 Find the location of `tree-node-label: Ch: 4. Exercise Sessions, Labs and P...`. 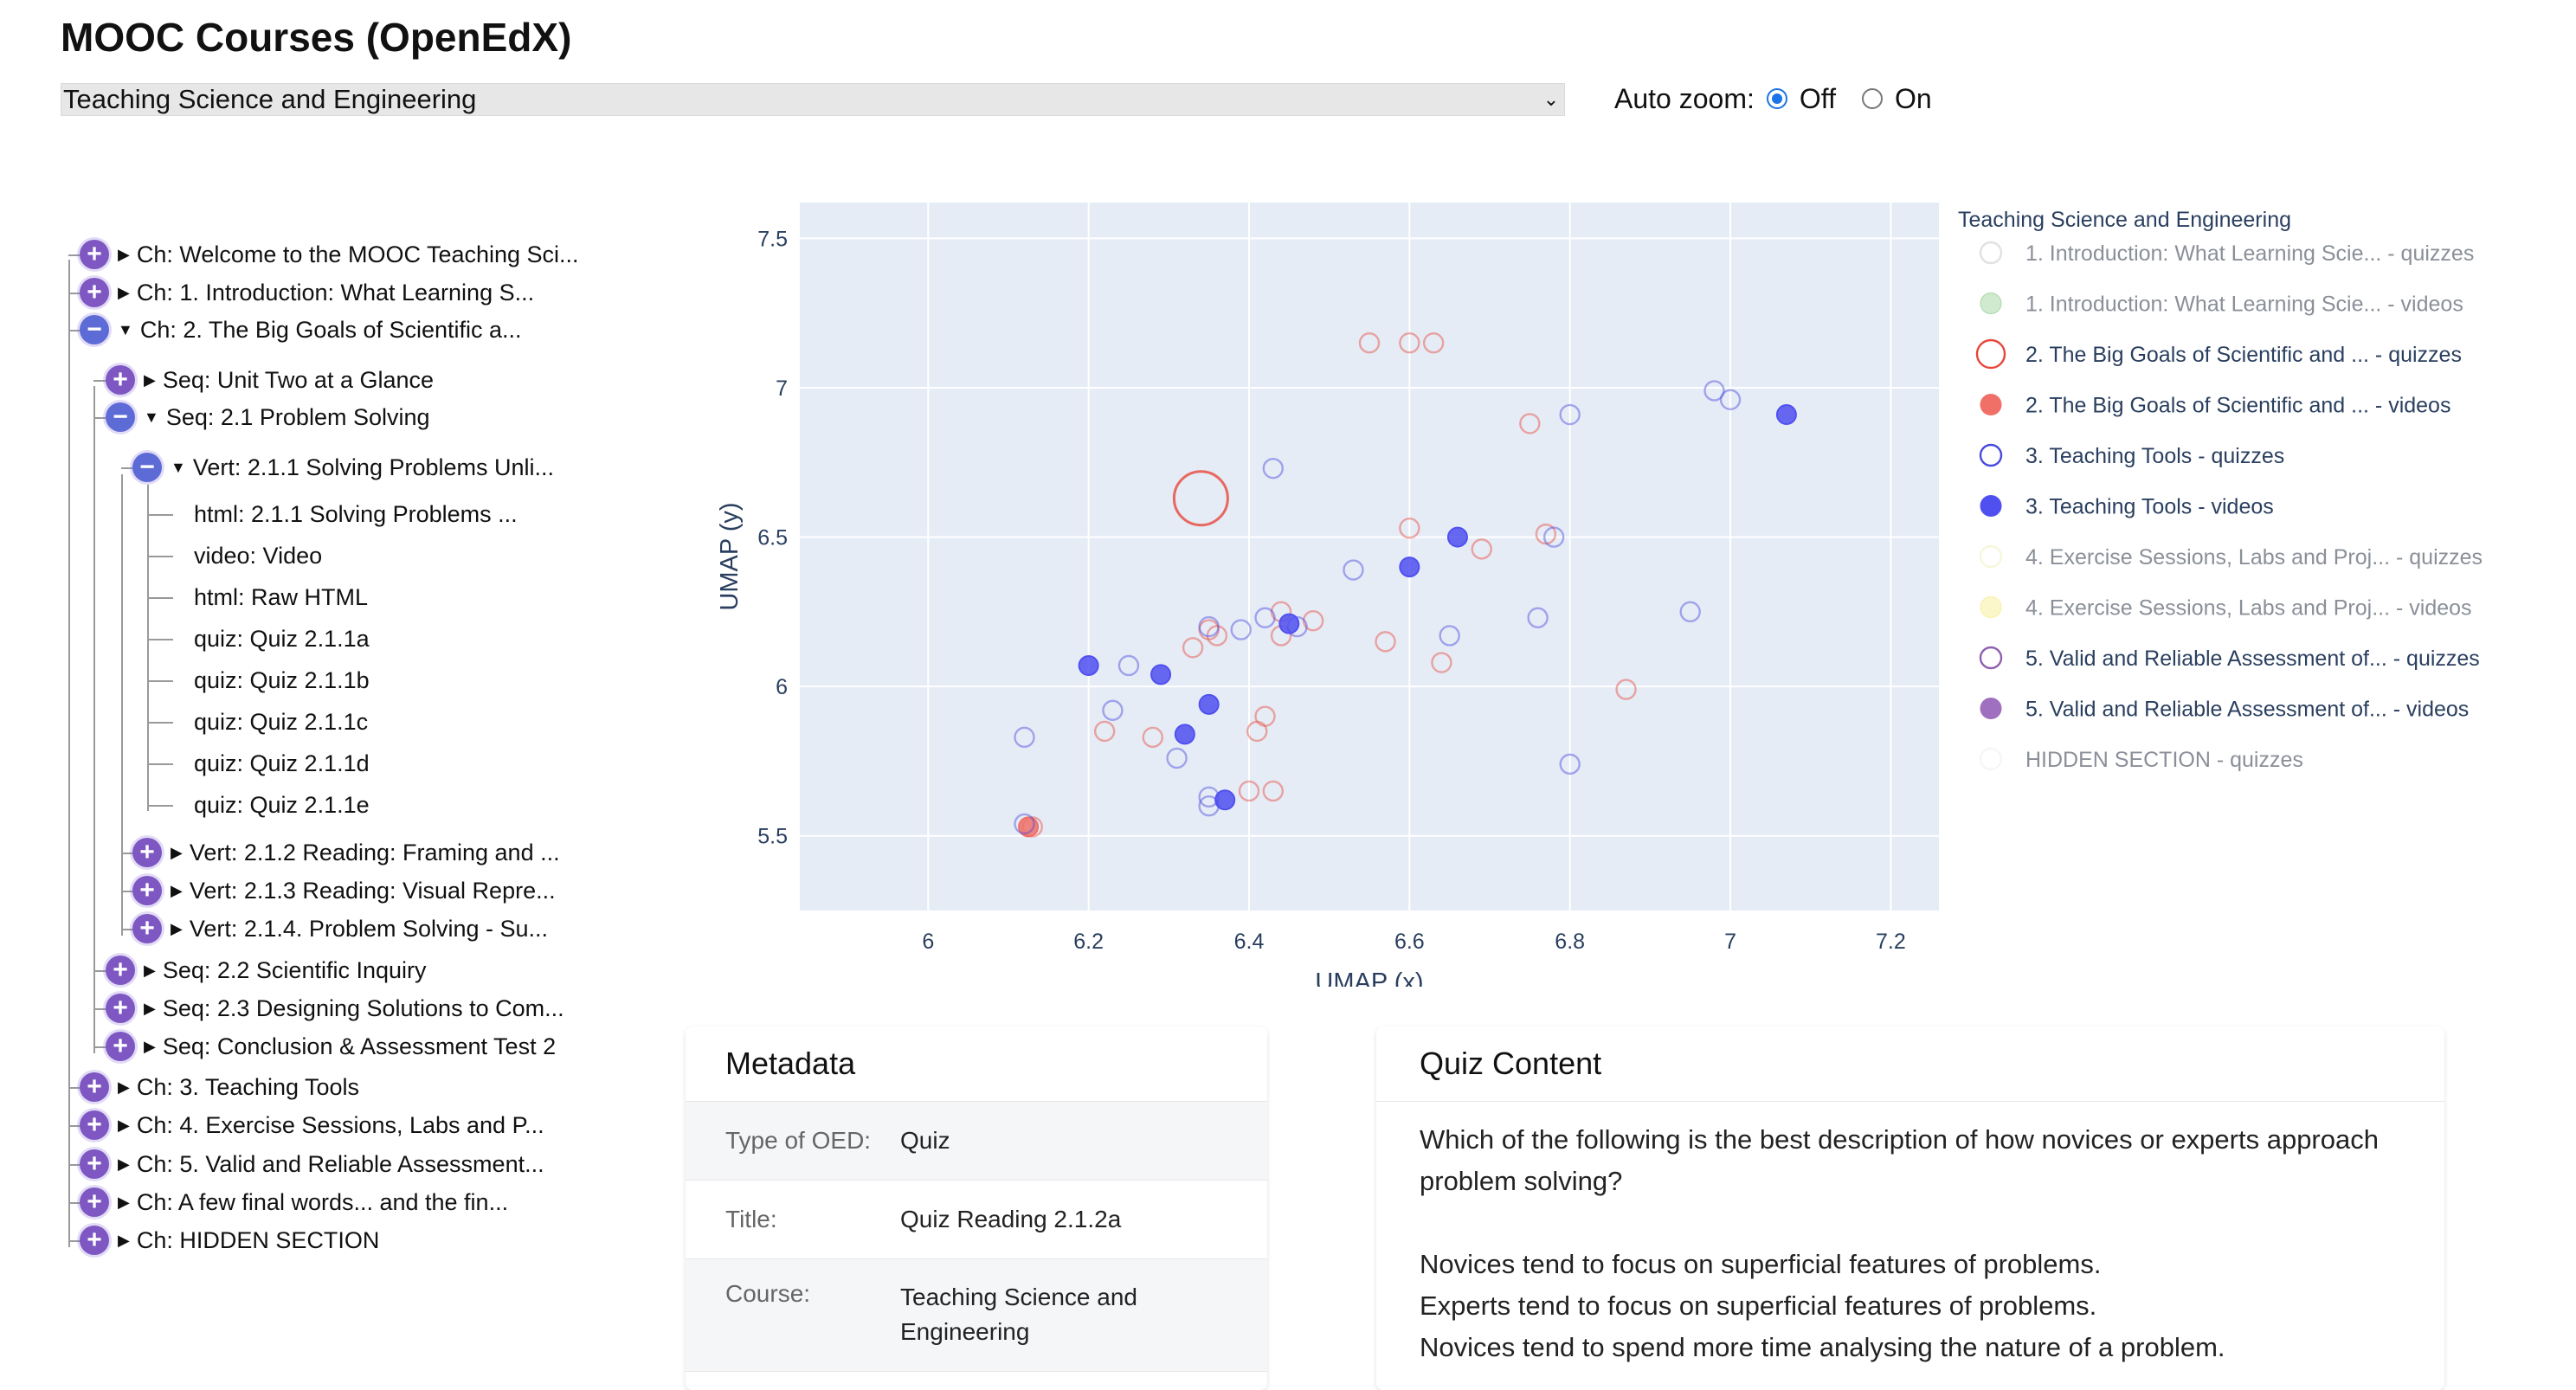

tree-node-label: Ch: 4. Exercise Sessions, Labs and P... is located at coordinates (340, 1125).